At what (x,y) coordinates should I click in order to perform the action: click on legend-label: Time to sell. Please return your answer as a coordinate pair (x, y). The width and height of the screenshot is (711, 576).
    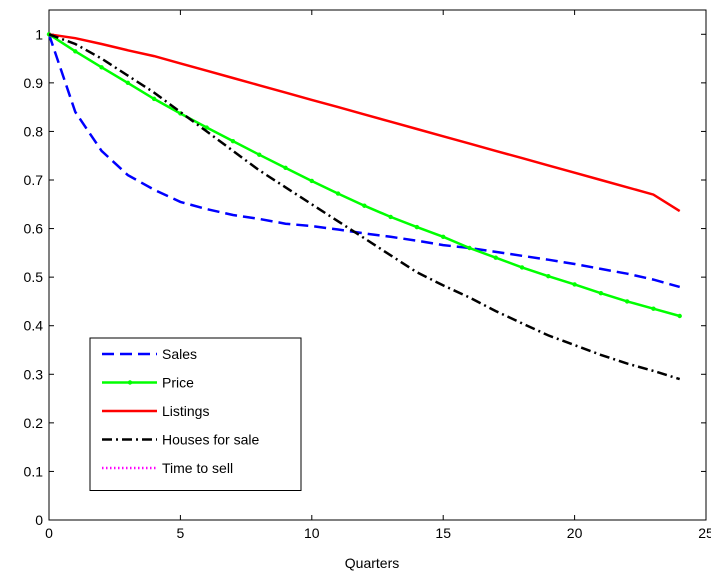
    Looking at the image, I should click on (197, 468).